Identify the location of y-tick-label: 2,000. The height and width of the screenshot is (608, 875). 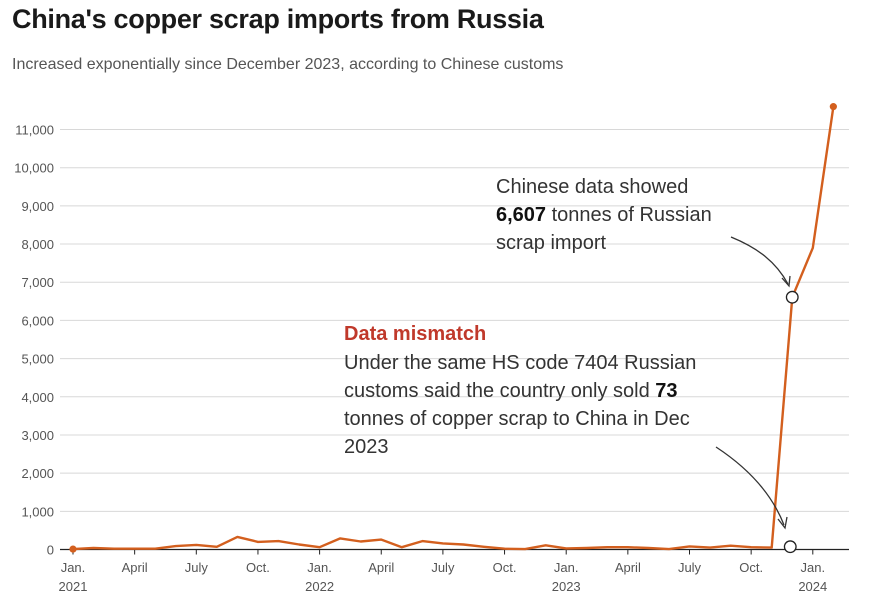
(37, 473).